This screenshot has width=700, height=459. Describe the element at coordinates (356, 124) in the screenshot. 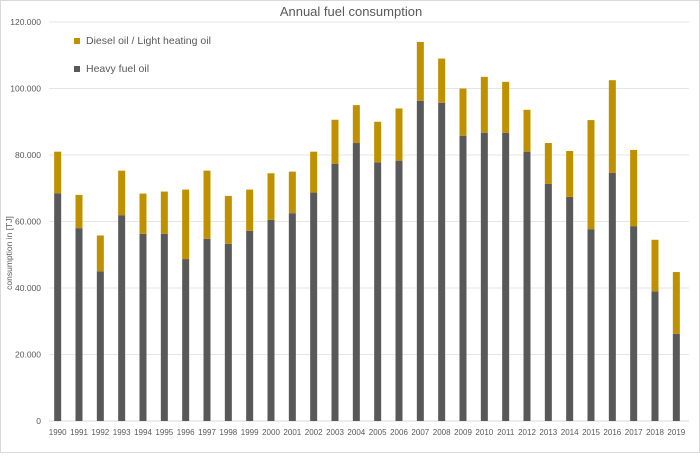

I see `bar-diesel-oil-2004` at that location.